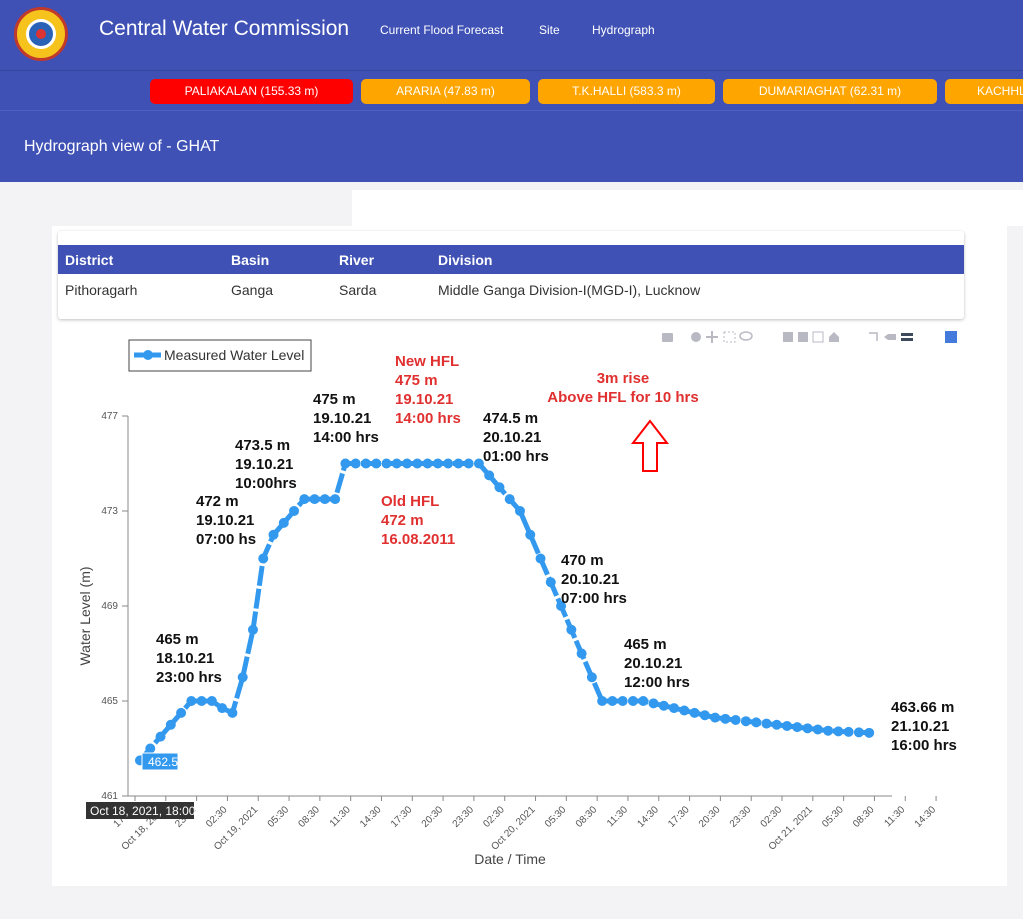 This screenshot has width=1023, height=919. I want to click on cwc-logo-icon, so click(41, 34).